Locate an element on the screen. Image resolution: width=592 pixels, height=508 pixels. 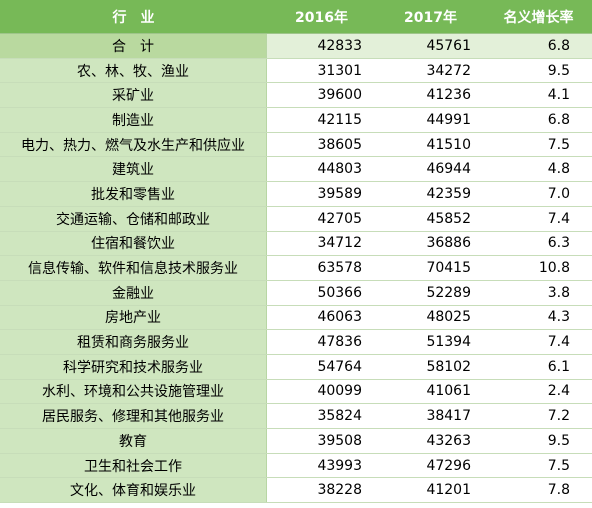
table-row: 科学研究和技术服务业 54764 58102 6.1 is located at coordinates (296, 367).